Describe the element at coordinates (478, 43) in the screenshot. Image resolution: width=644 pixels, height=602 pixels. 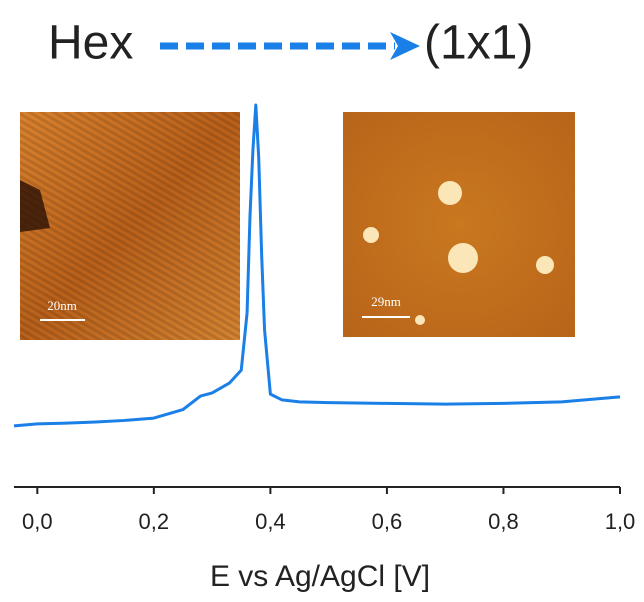
I see `title-to: (1x1)` at that location.